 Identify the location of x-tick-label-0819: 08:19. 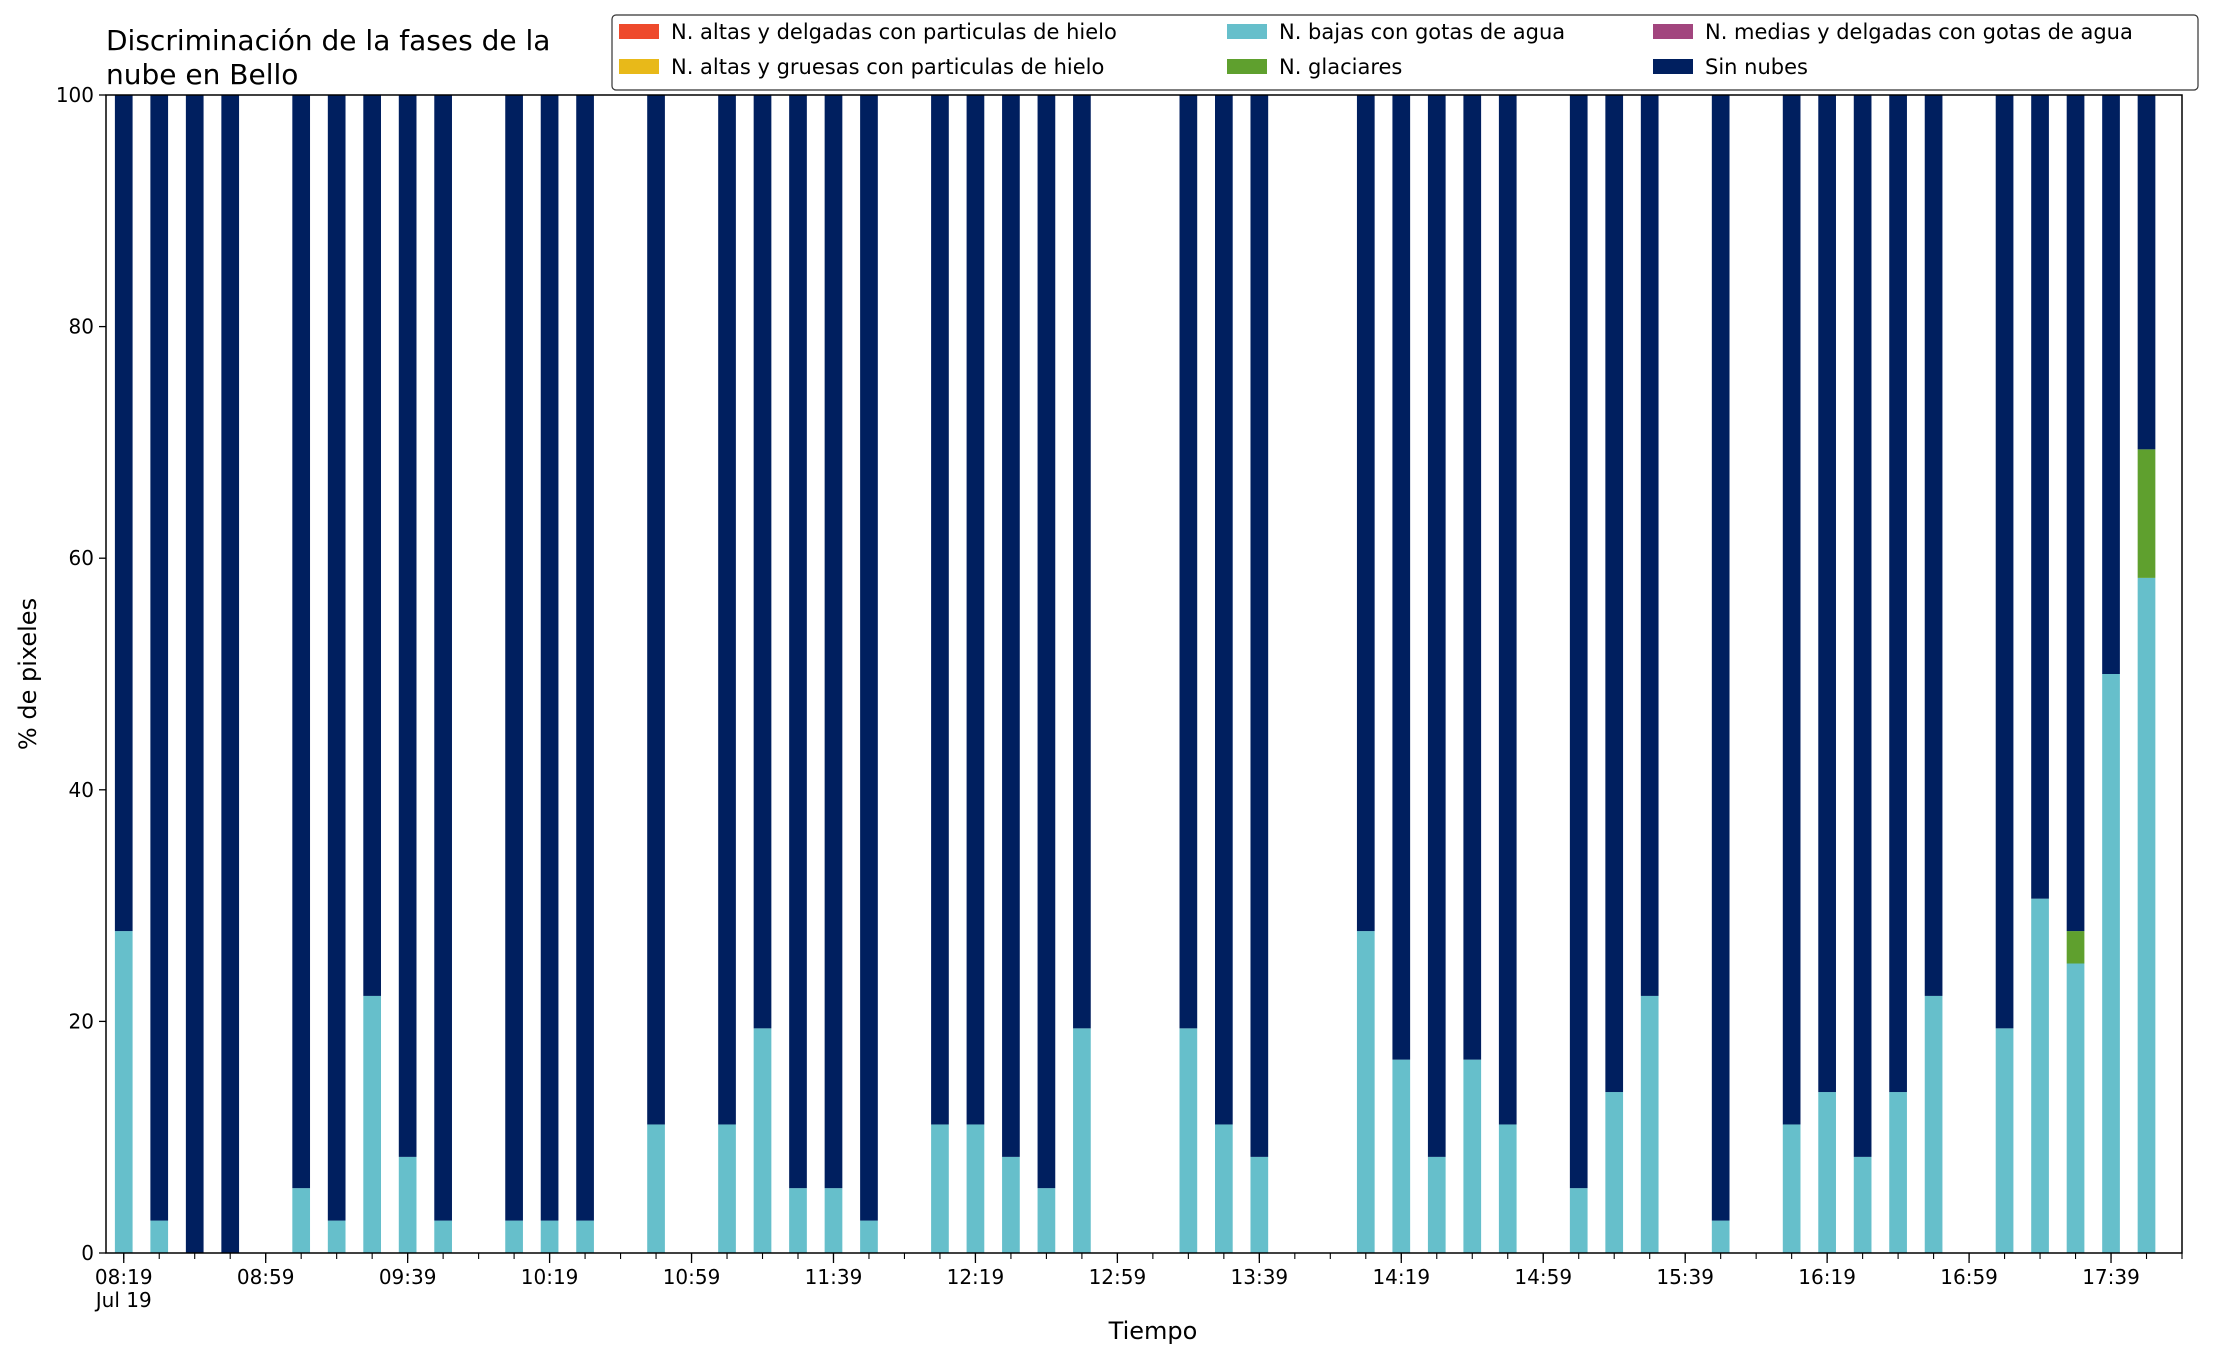
(124, 1277).